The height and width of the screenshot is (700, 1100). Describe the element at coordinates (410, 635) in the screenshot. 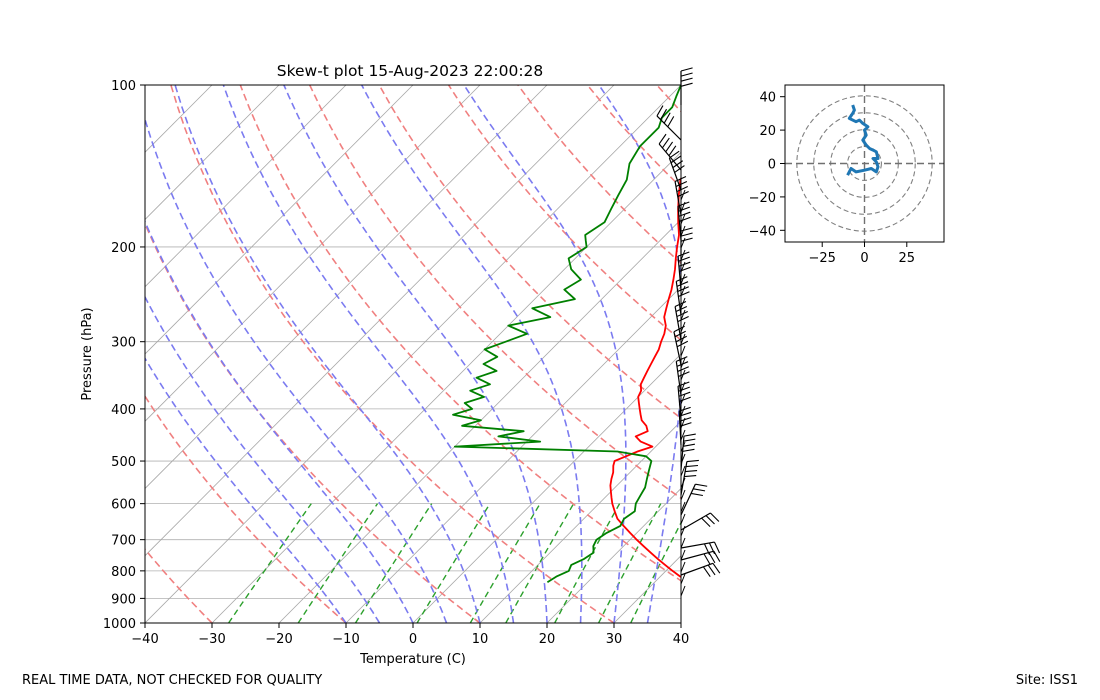

I see `x-tick-labels: −40 −30 −20 −10 0 10 20 30 40` at that location.